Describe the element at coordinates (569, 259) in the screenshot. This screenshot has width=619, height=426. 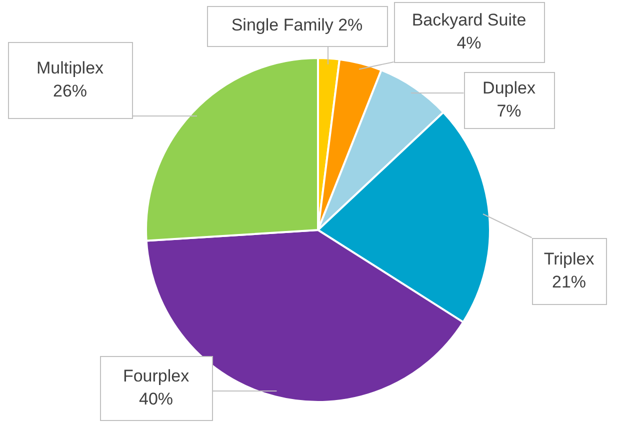
I see `slice-label: Triplex` at that location.